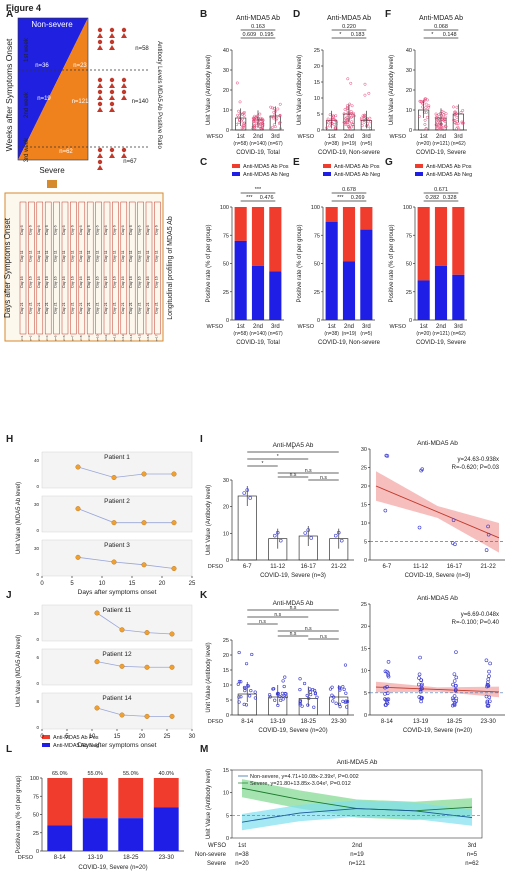 The width and height of the screenshot is (530, 887). I want to click on n-label-F: (n=62), so click(458, 144).